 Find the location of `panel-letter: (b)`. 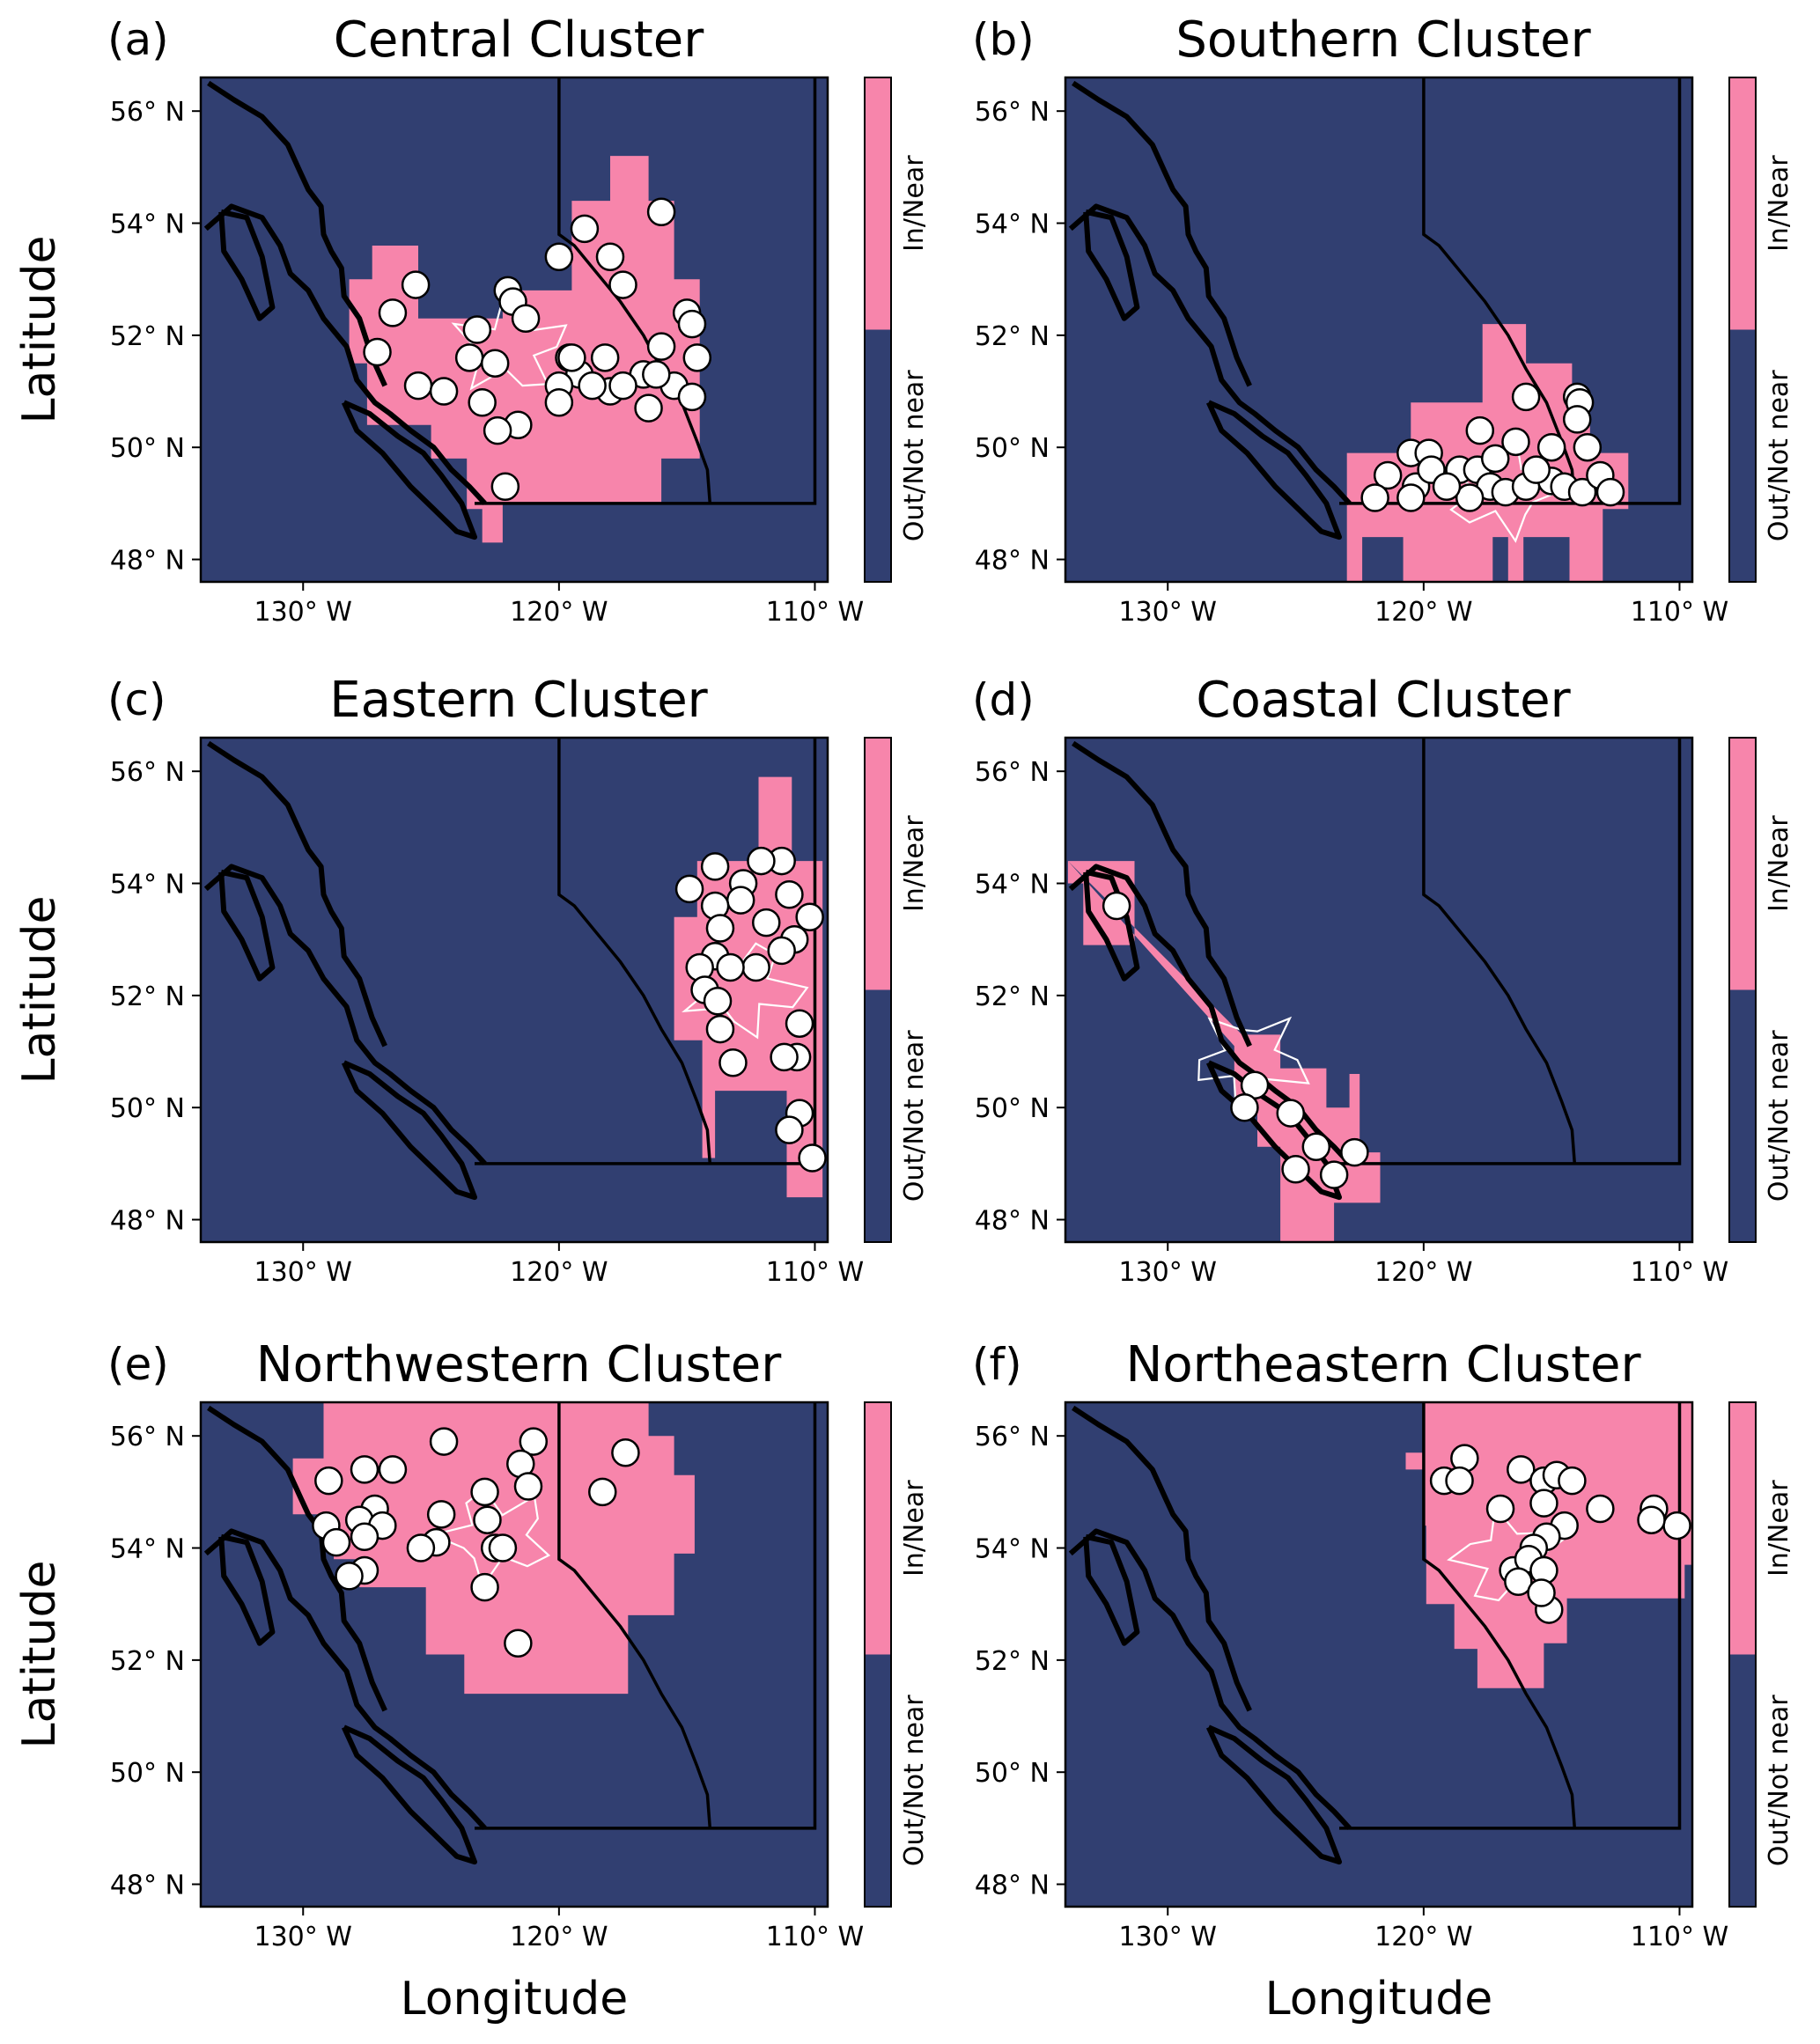

panel-letter: (b) is located at coordinates (1003, 39).